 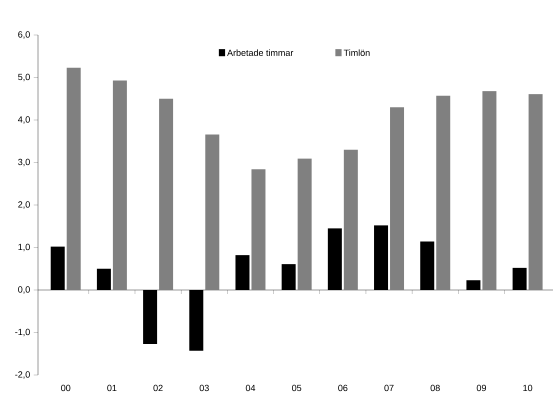 What do you see at coordinates (297, 388) in the screenshot?
I see `x-tick-label: 05` at bounding box center [297, 388].